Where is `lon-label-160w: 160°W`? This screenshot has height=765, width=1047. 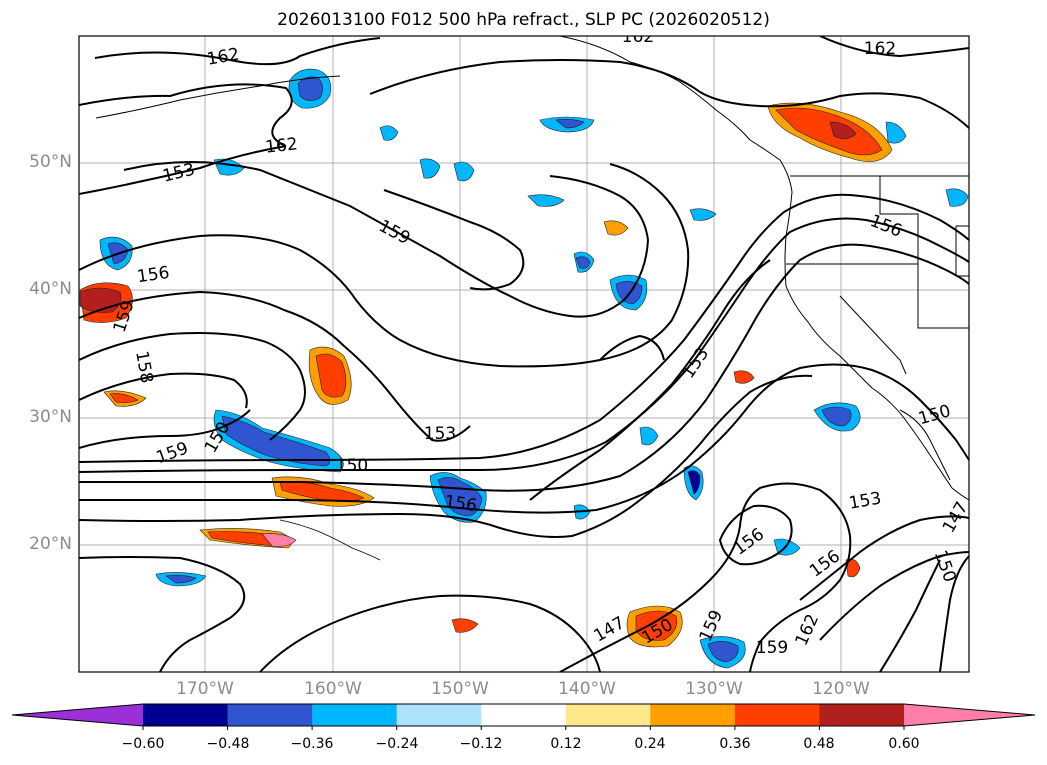
lon-label-160w: 160°W is located at coordinates (333, 689).